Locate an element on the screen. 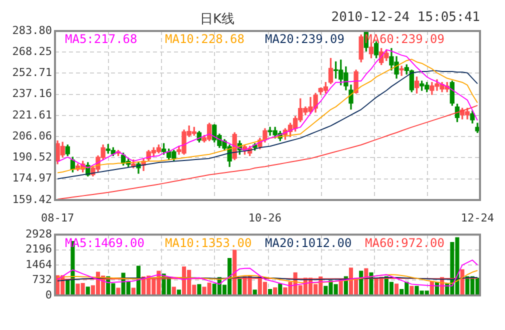 This screenshot has width=505, height=330. y-tick-label: 237.16 is located at coordinates (32, 93).